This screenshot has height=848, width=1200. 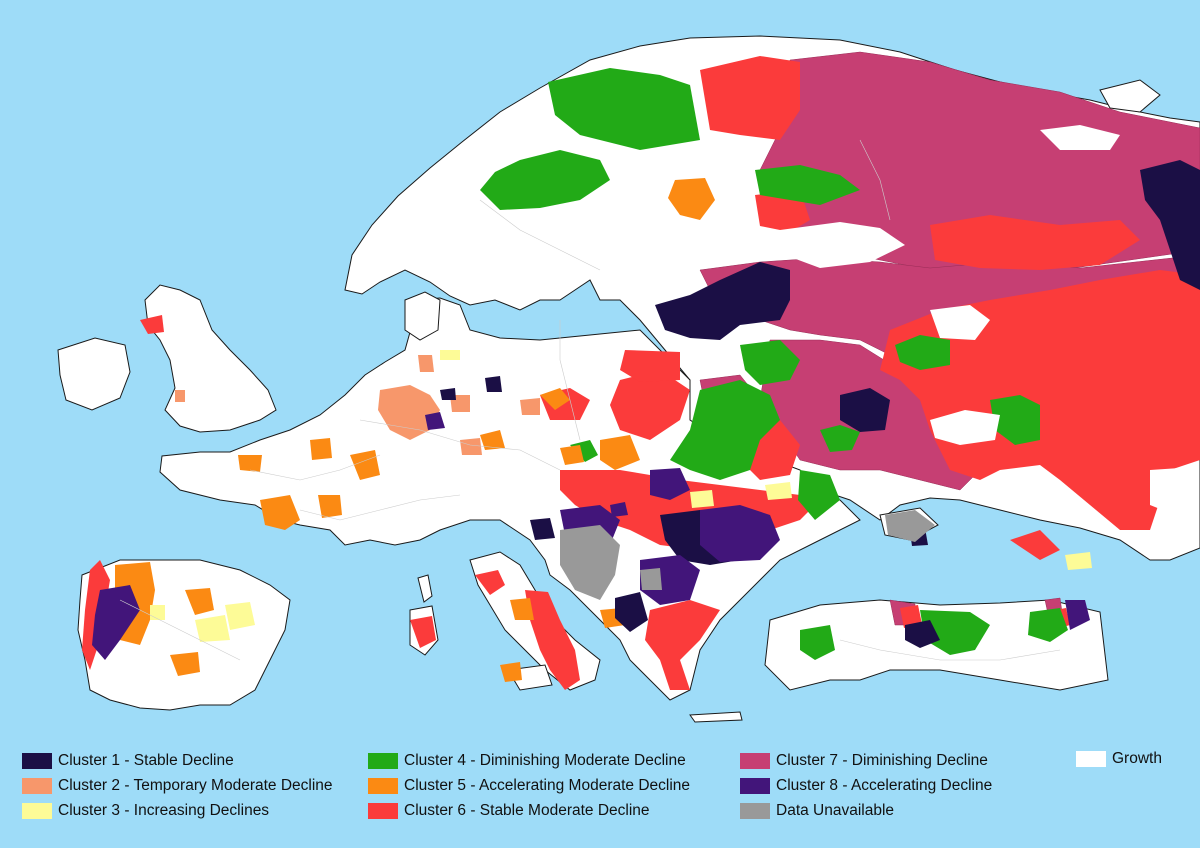 What do you see at coordinates (422, 316) in the screenshot?
I see `land-denmark` at bounding box center [422, 316].